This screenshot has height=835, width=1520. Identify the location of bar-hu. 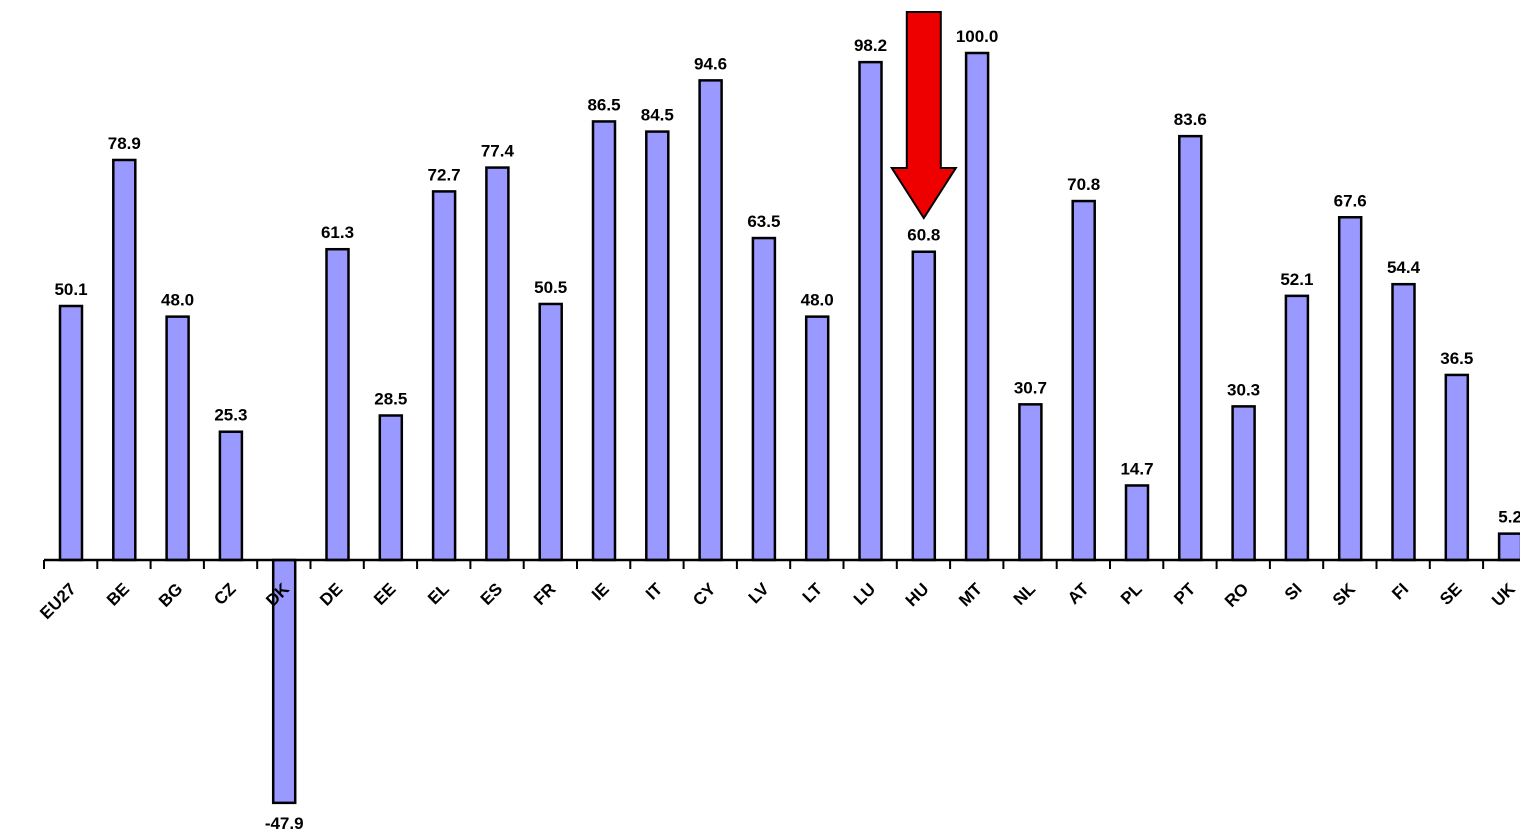
(924, 406).